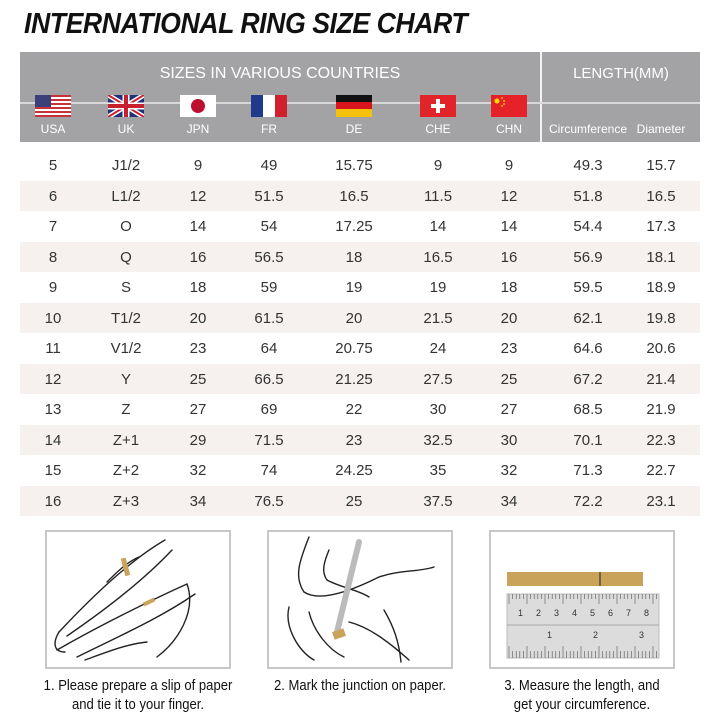 Image resolution: width=720 pixels, height=720 pixels. What do you see at coordinates (588, 196) in the screenshot?
I see `cell-circumference: 51.8` at bounding box center [588, 196].